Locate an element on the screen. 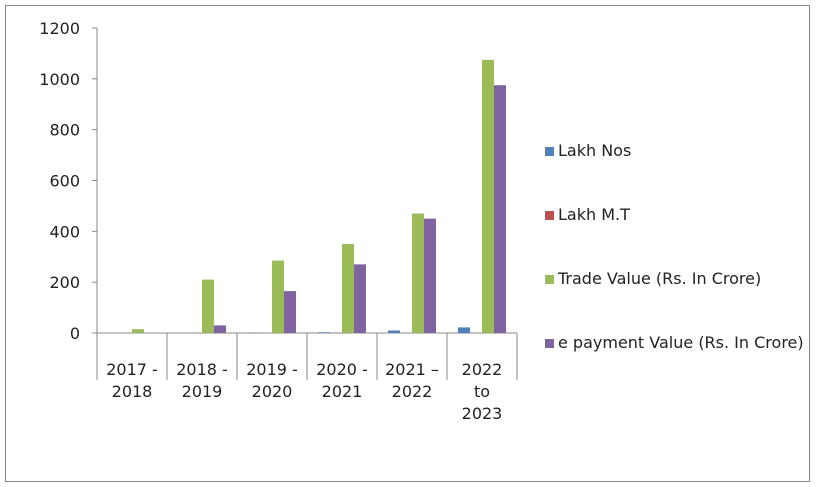  legend-entry: Trade Value (Rs. In Crore) is located at coordinates (677, 279).